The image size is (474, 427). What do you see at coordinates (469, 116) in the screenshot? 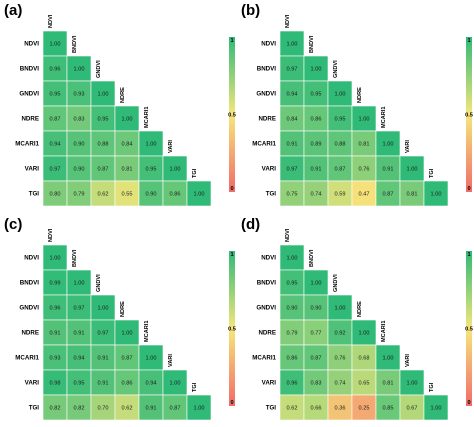
I see `colorbar-tick: 0.5` at bounding box center [469, 116].